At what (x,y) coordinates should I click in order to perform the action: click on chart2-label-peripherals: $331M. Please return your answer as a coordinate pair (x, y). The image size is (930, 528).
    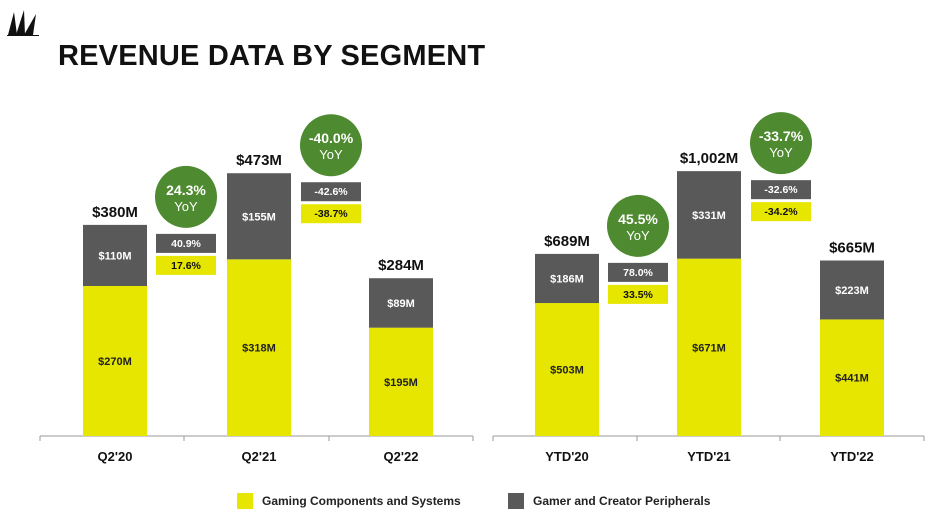
    Looking at the image, I should click on (709, 216).